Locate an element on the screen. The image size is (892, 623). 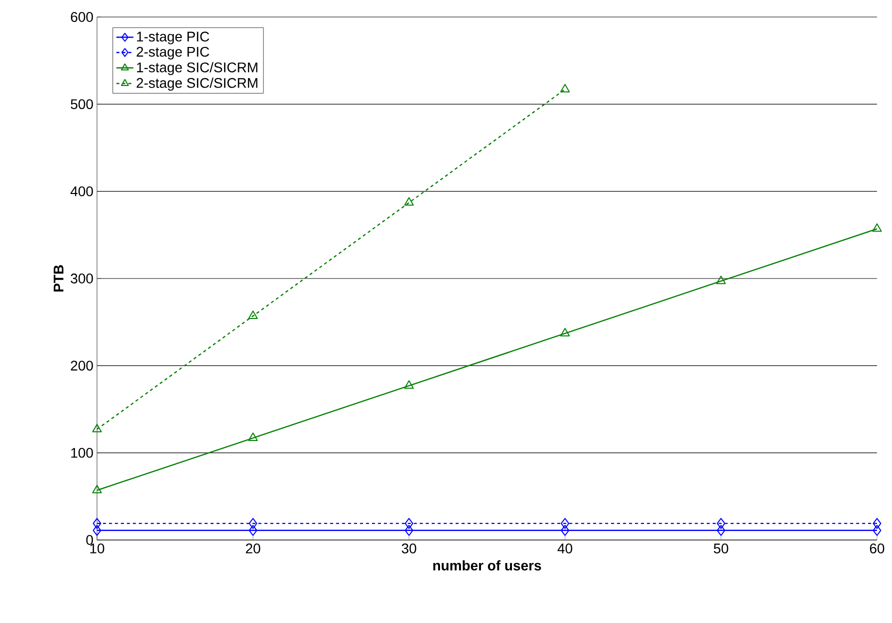
y-tick-label: 500 is located at coordinates (81, 104).